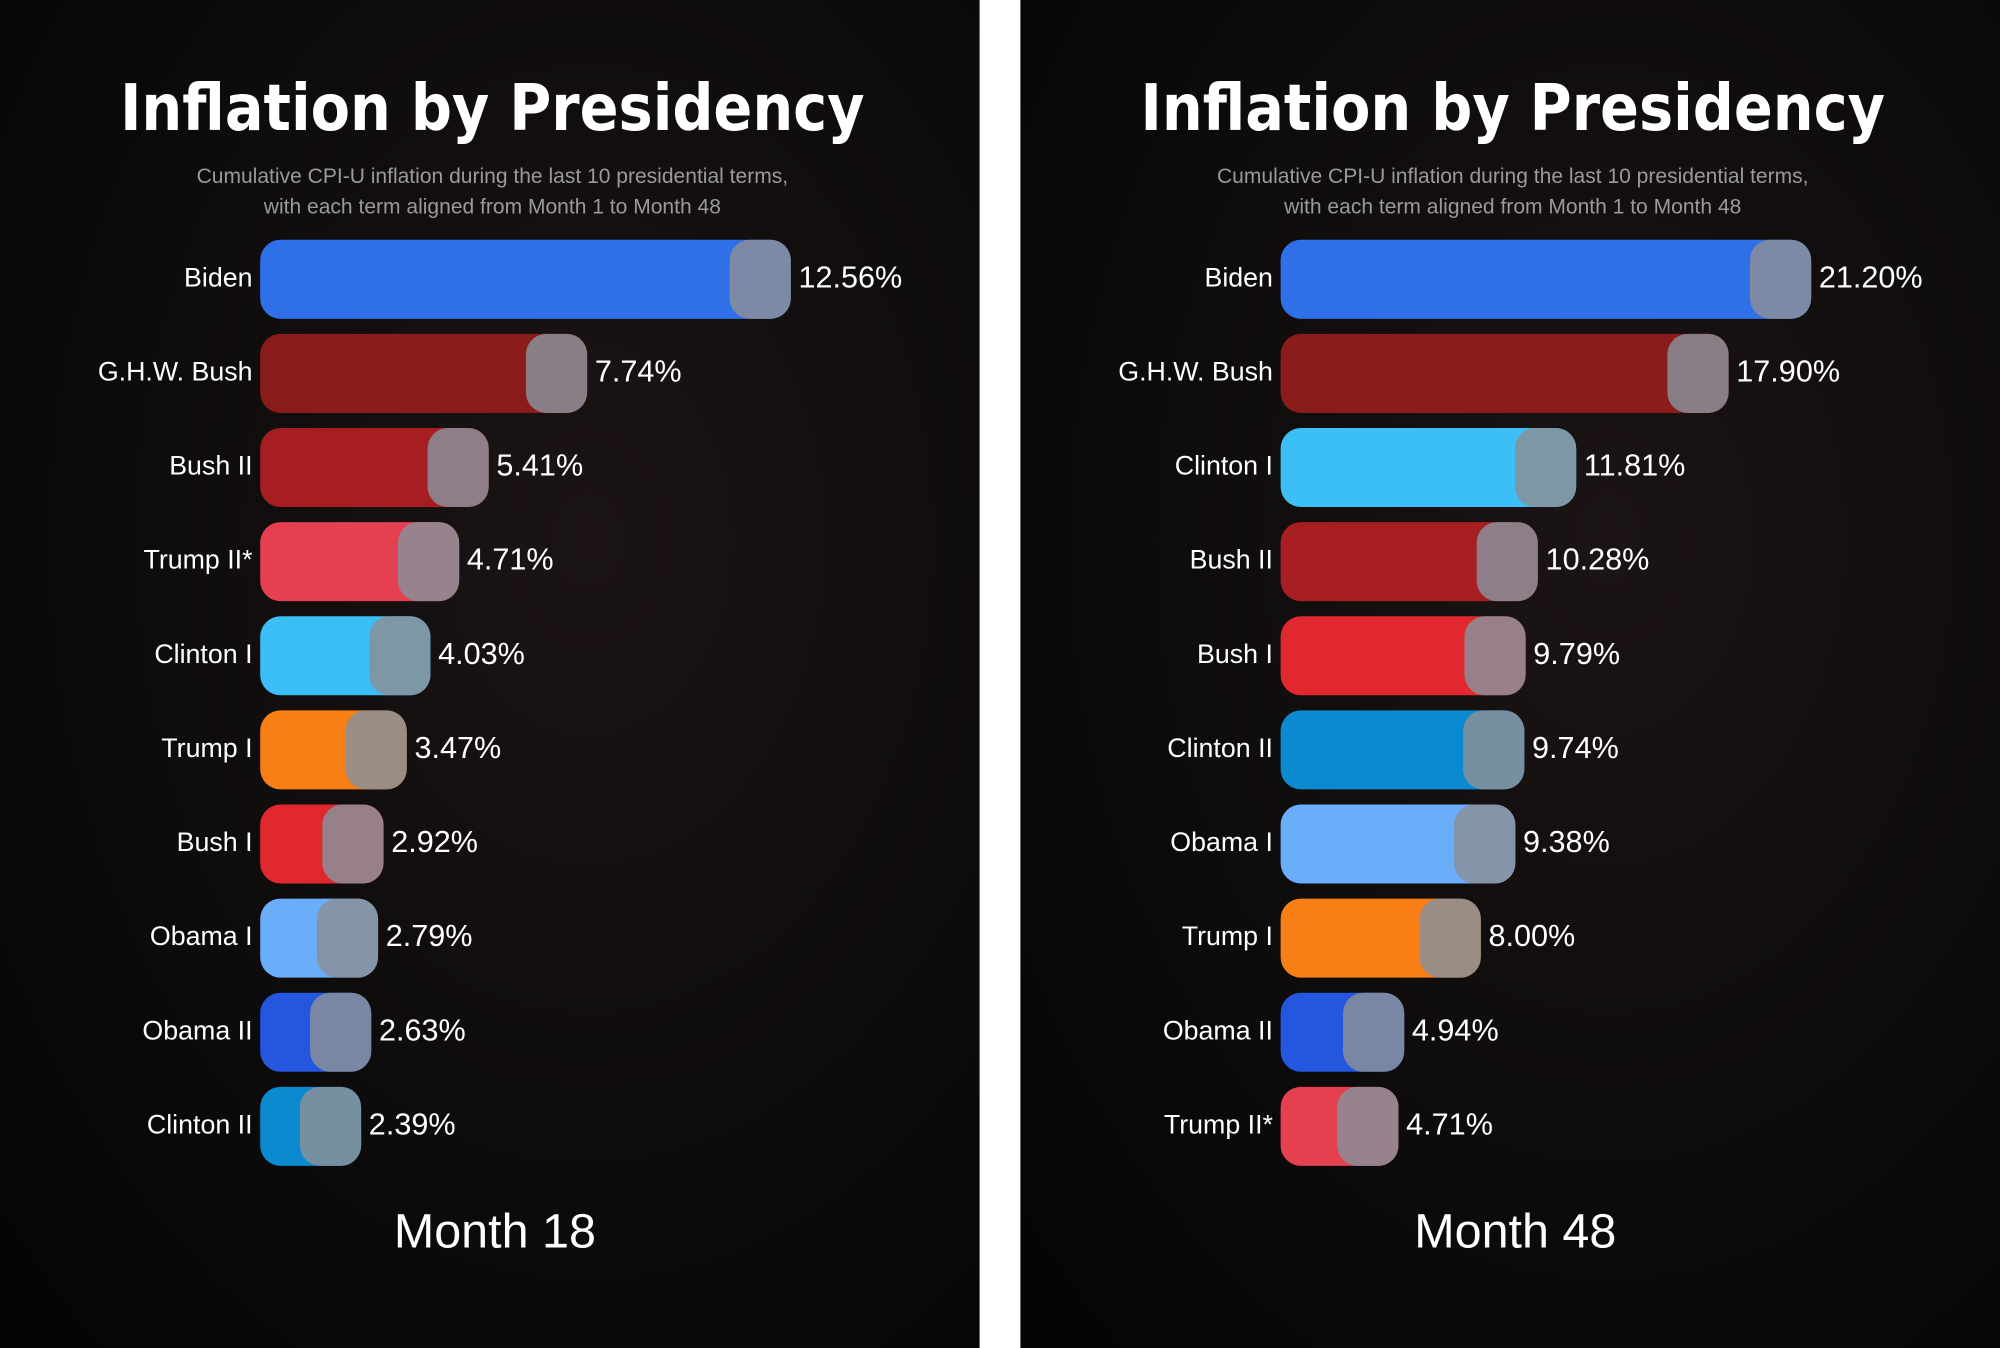 This screenshot has width=2000, height=1348. What do you see at coordinates (495, 1231) in the screenshot?
I see `month-label: Month 18` at bounding box center [495, 1231].